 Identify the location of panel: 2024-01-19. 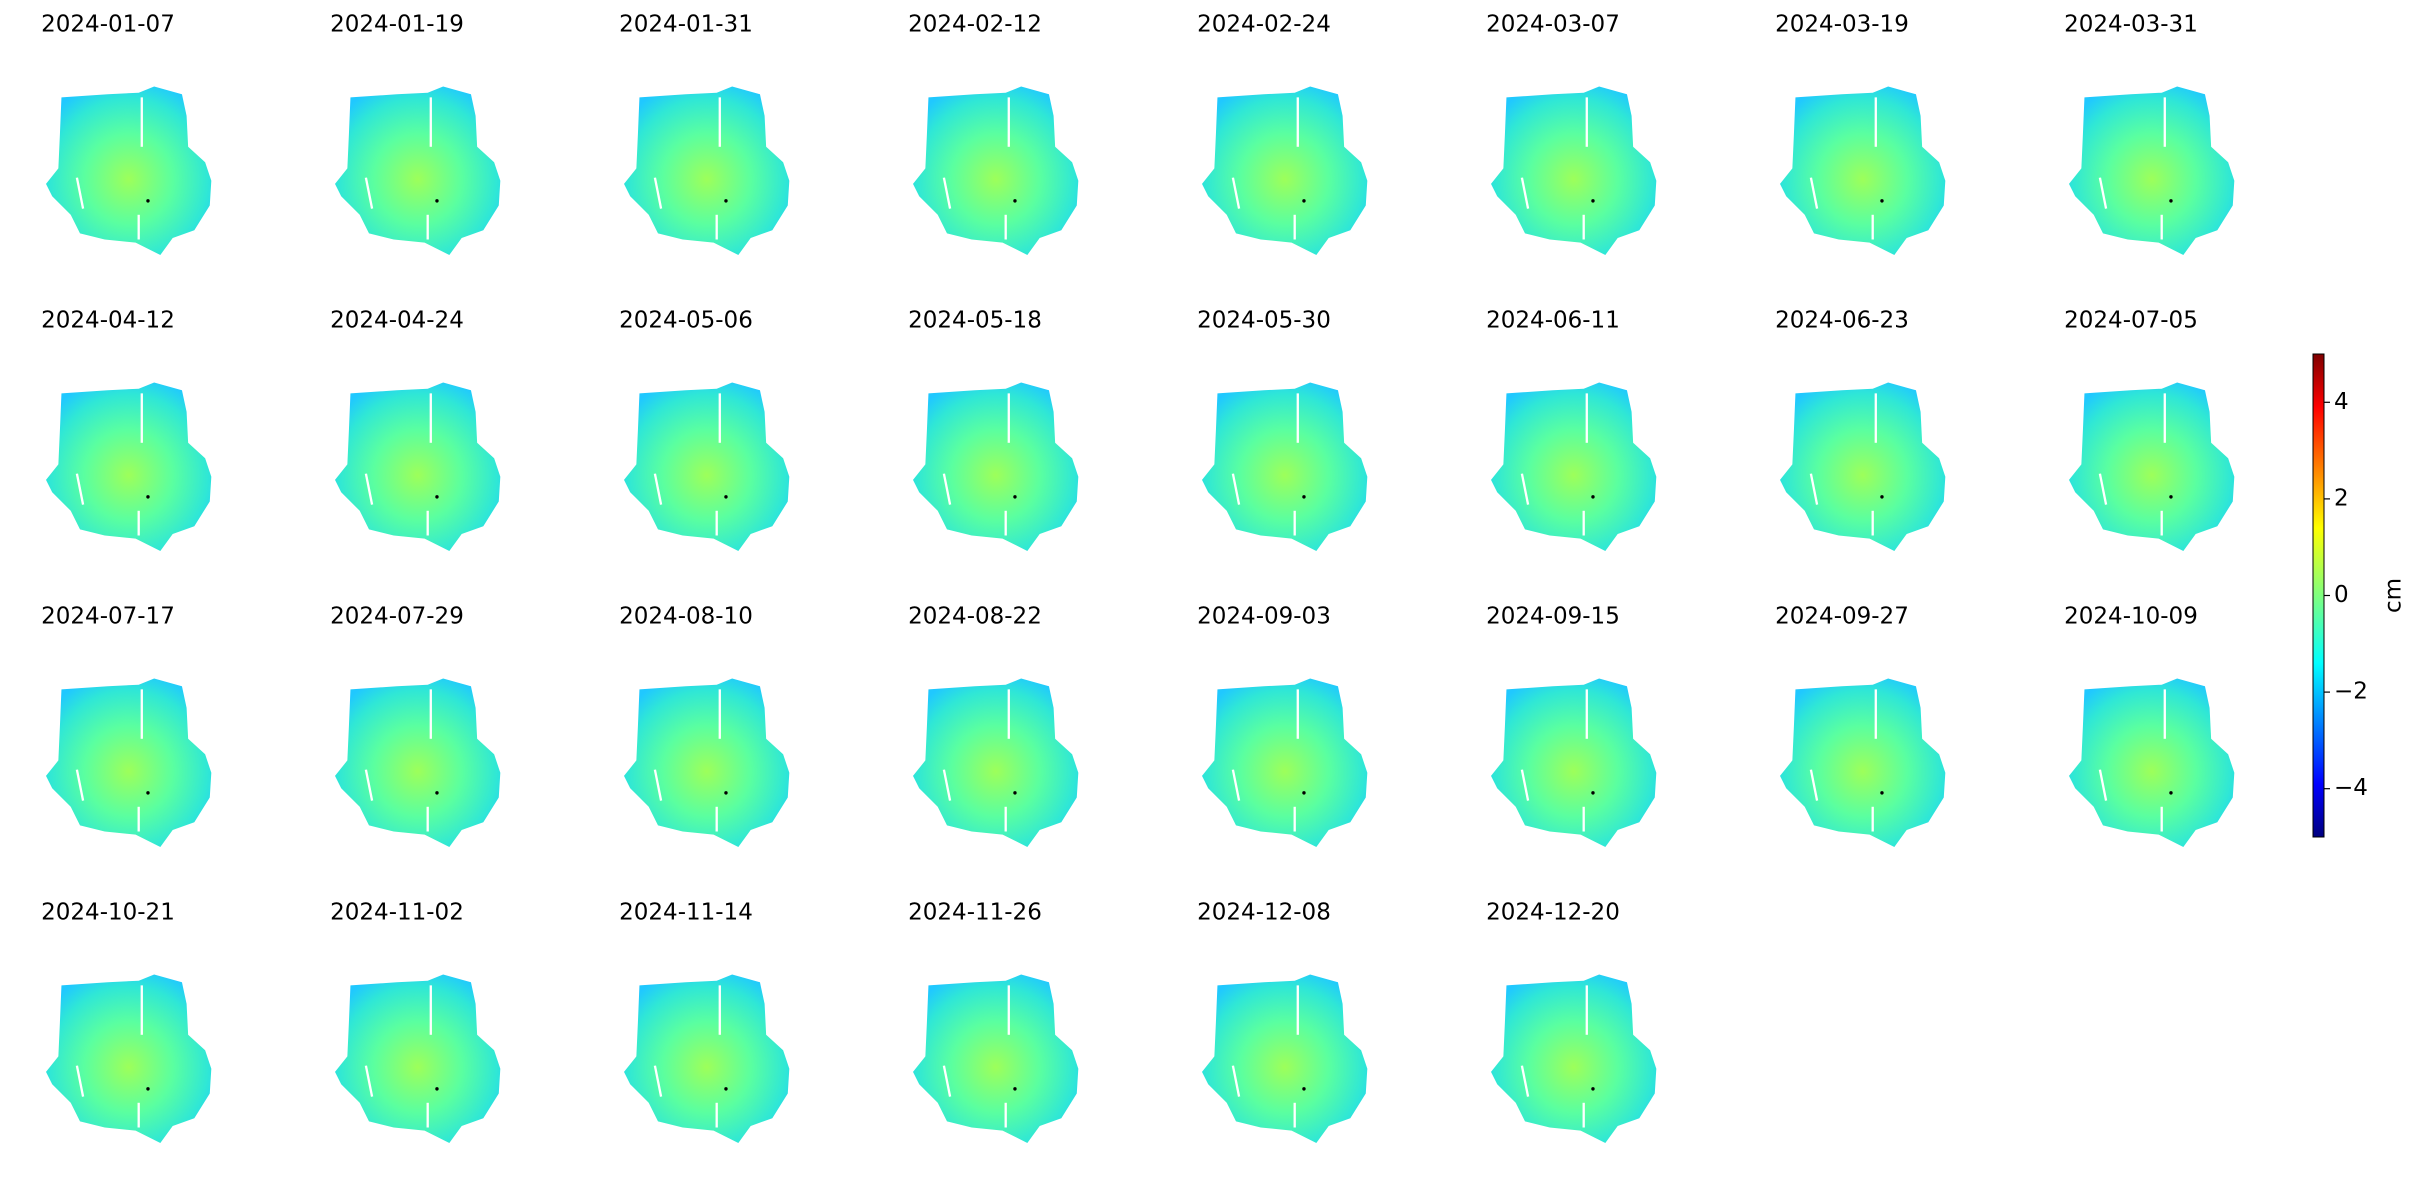
(415, 133).